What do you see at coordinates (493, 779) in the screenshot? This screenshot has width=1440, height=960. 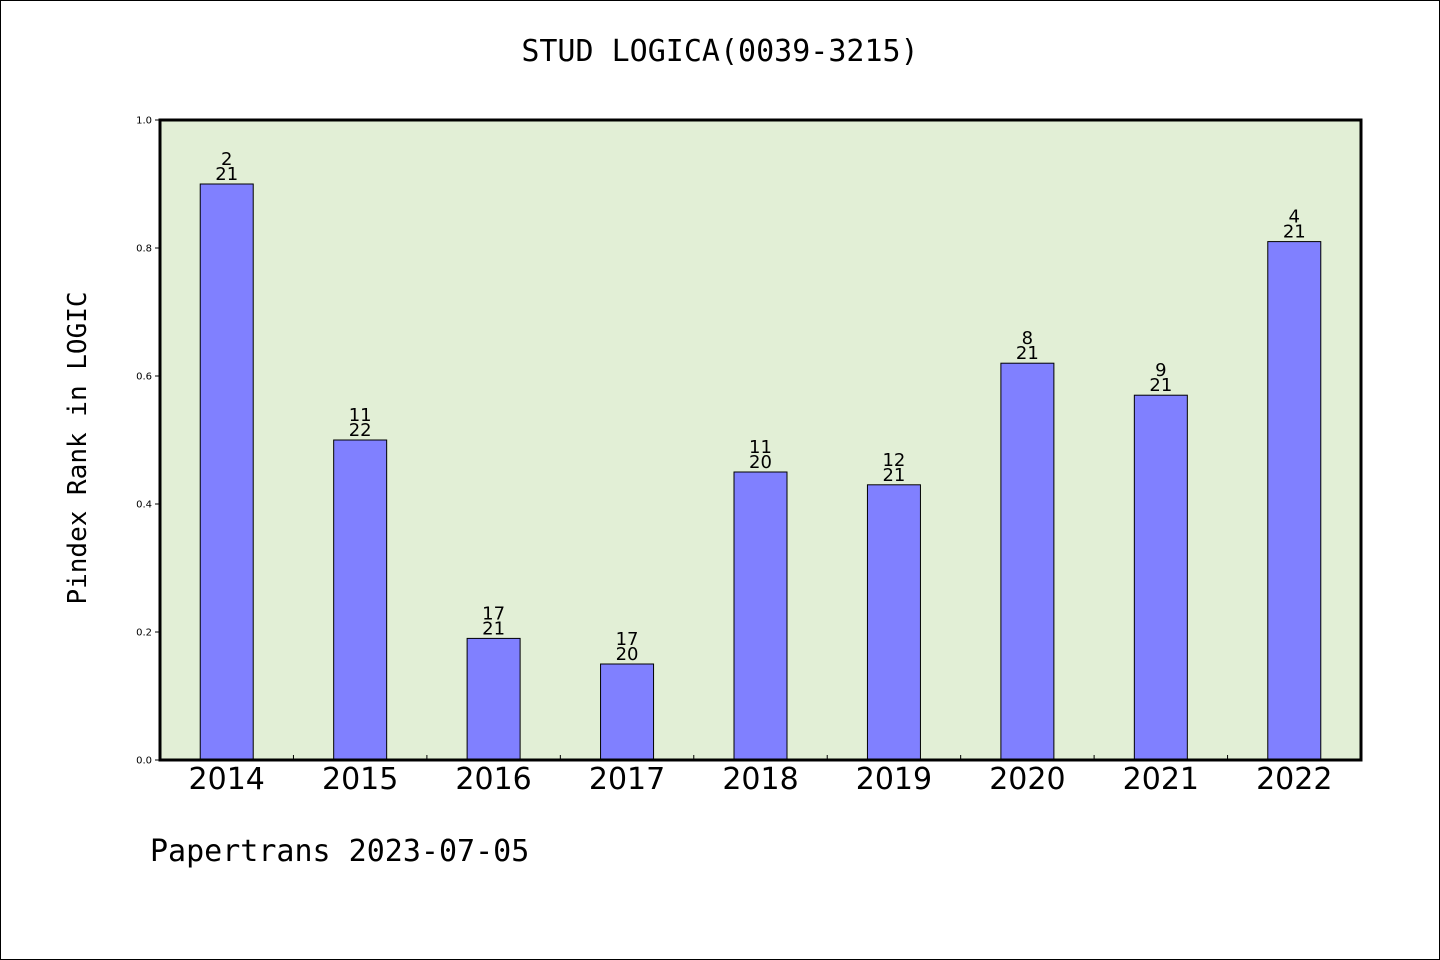 I see `x-tick-label: 2016` at bounding box center [493, 779].